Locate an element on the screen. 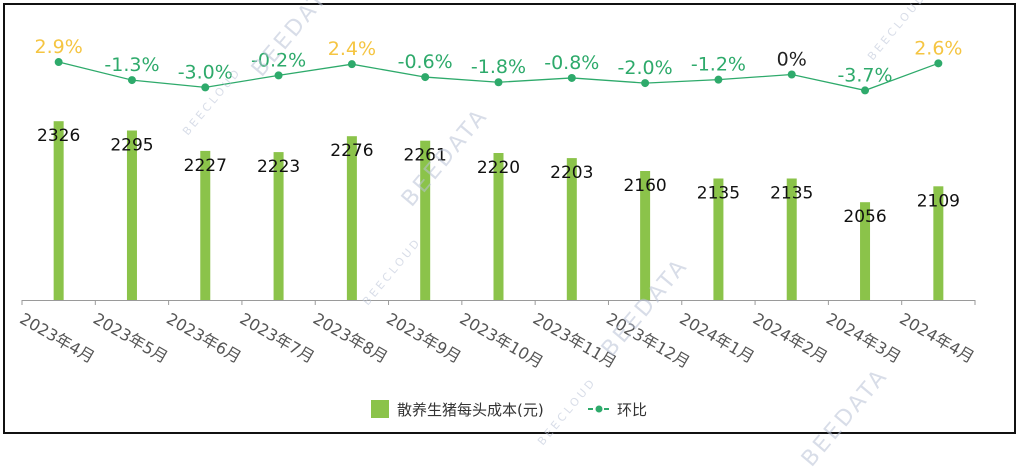 This screenshot has height=472, width=1022. ratio-value-label: -0.6% is located at coordinates (425, 62).